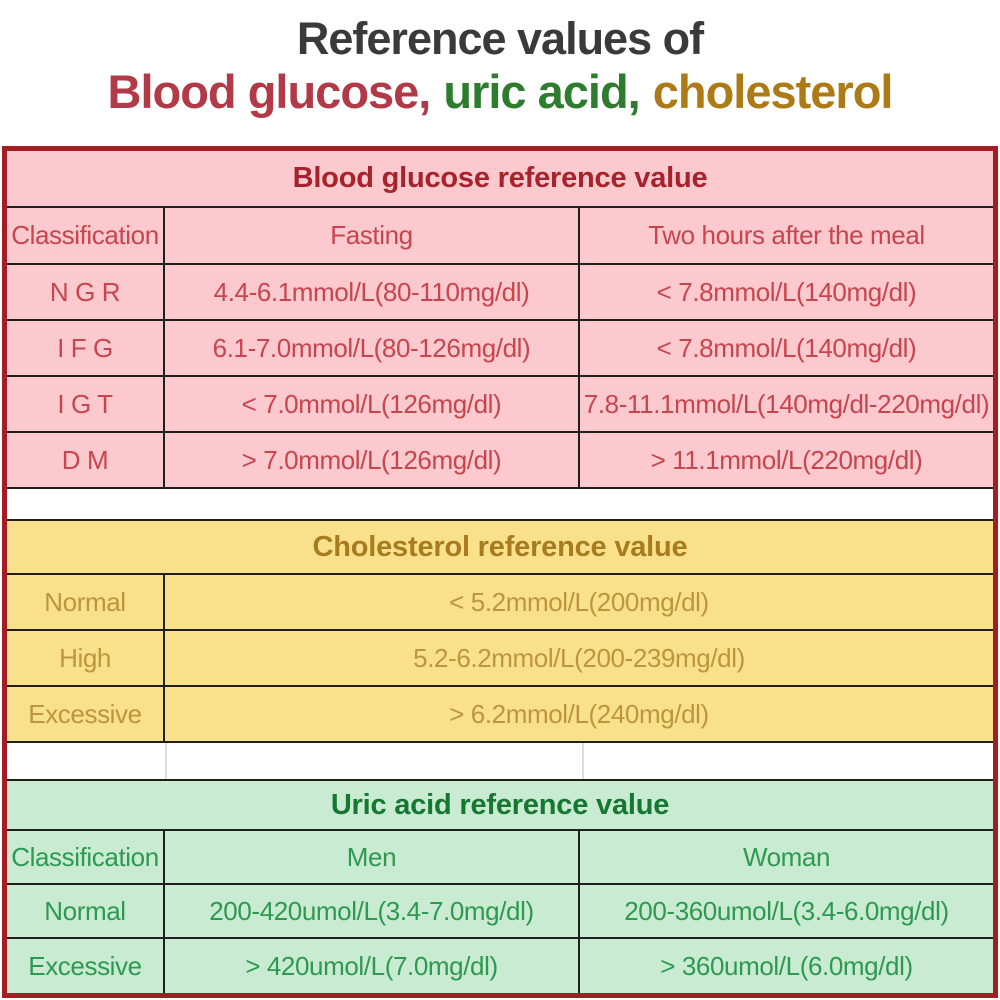 The image size is (1000, 1000). I want to click on page-title-line2: Blood glucose, uric acid, cholesterol, so click(500, 92).